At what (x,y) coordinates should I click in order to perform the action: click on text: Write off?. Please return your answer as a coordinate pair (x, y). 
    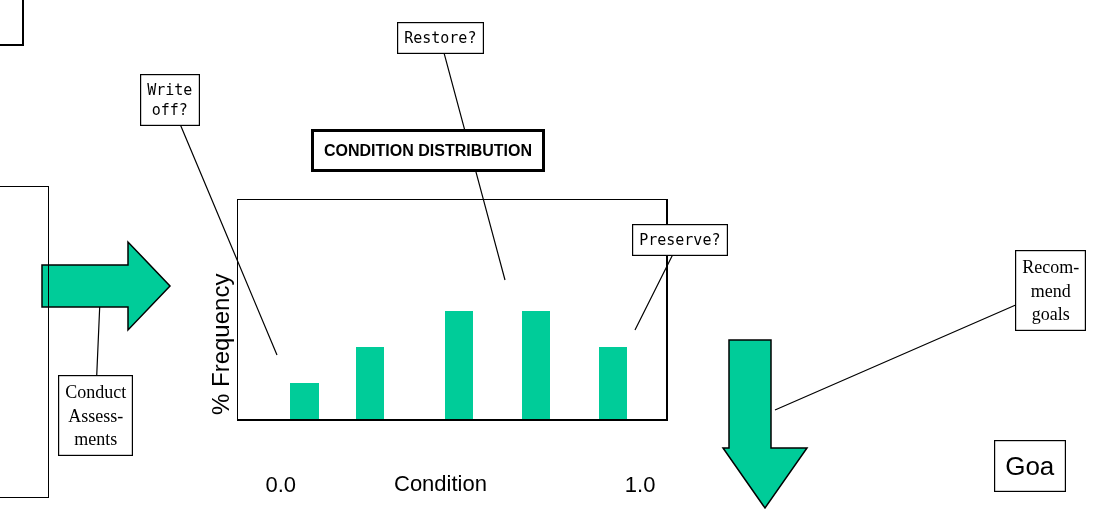
    Looking at the image, I should click on (170, 100).